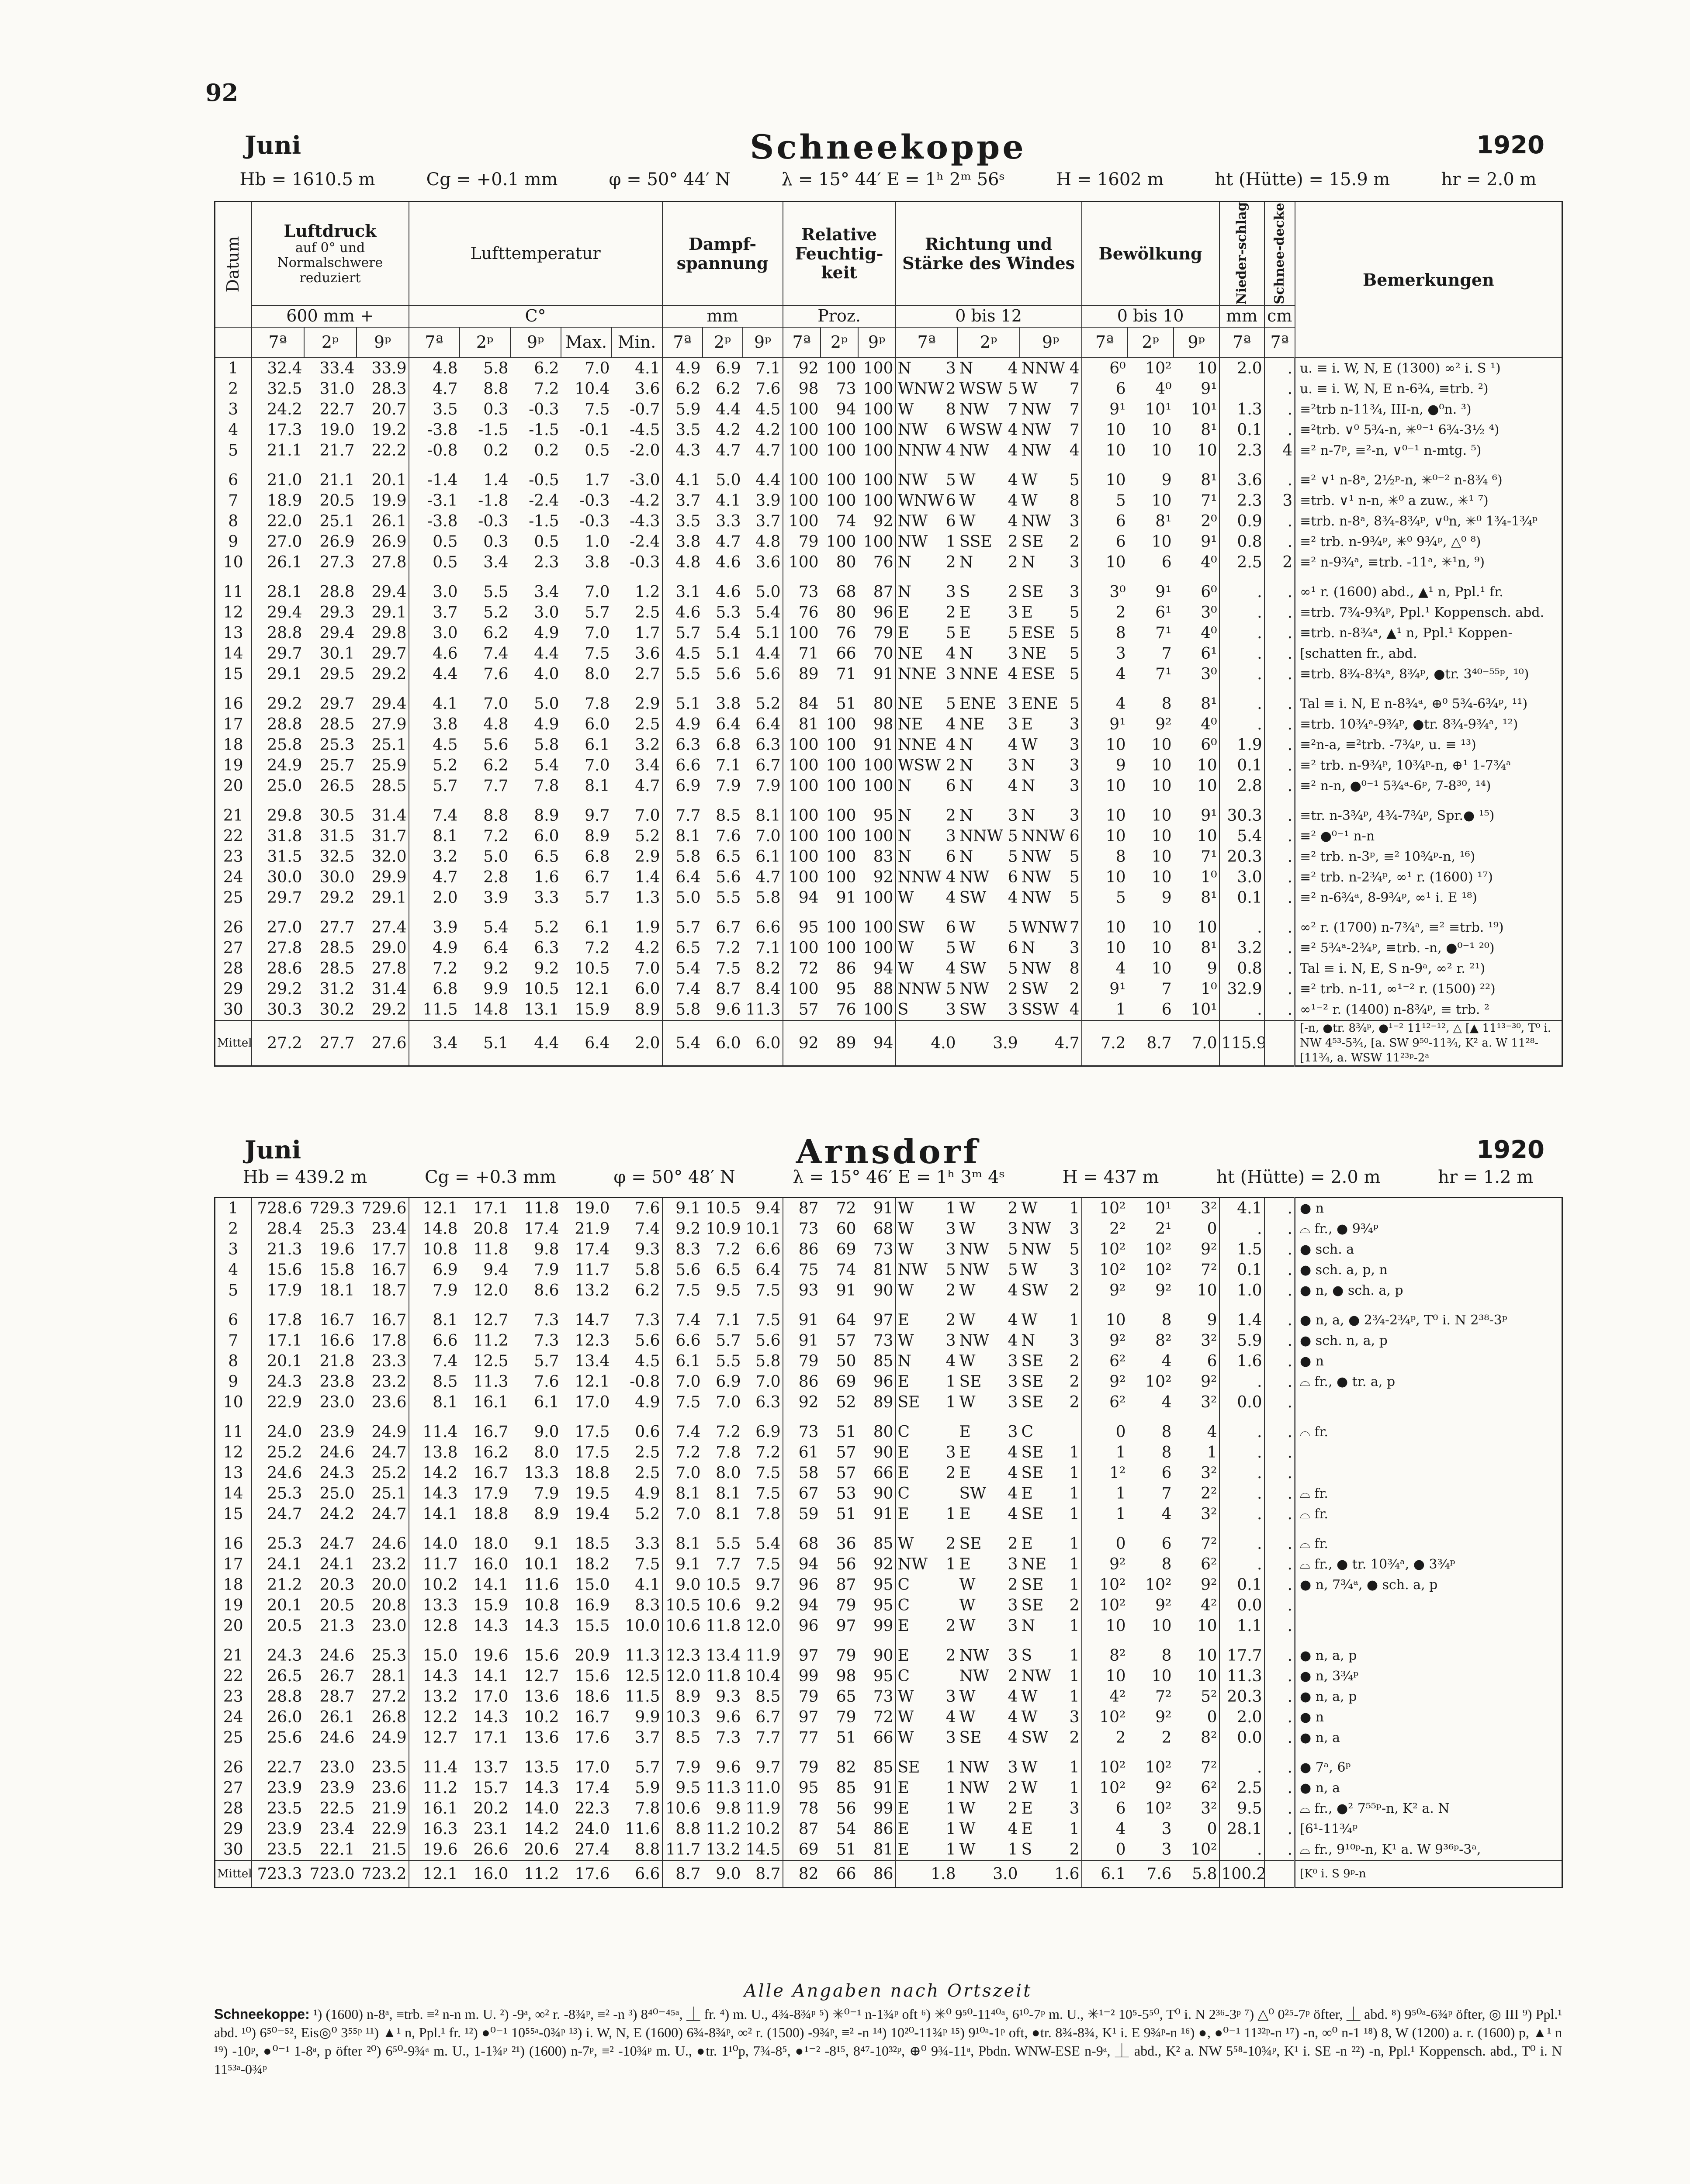  What do you see at coordinates (1428, 1738) in the screenshot?
I see `remarks: ● n, a` at bounding box center [1428, 1738].